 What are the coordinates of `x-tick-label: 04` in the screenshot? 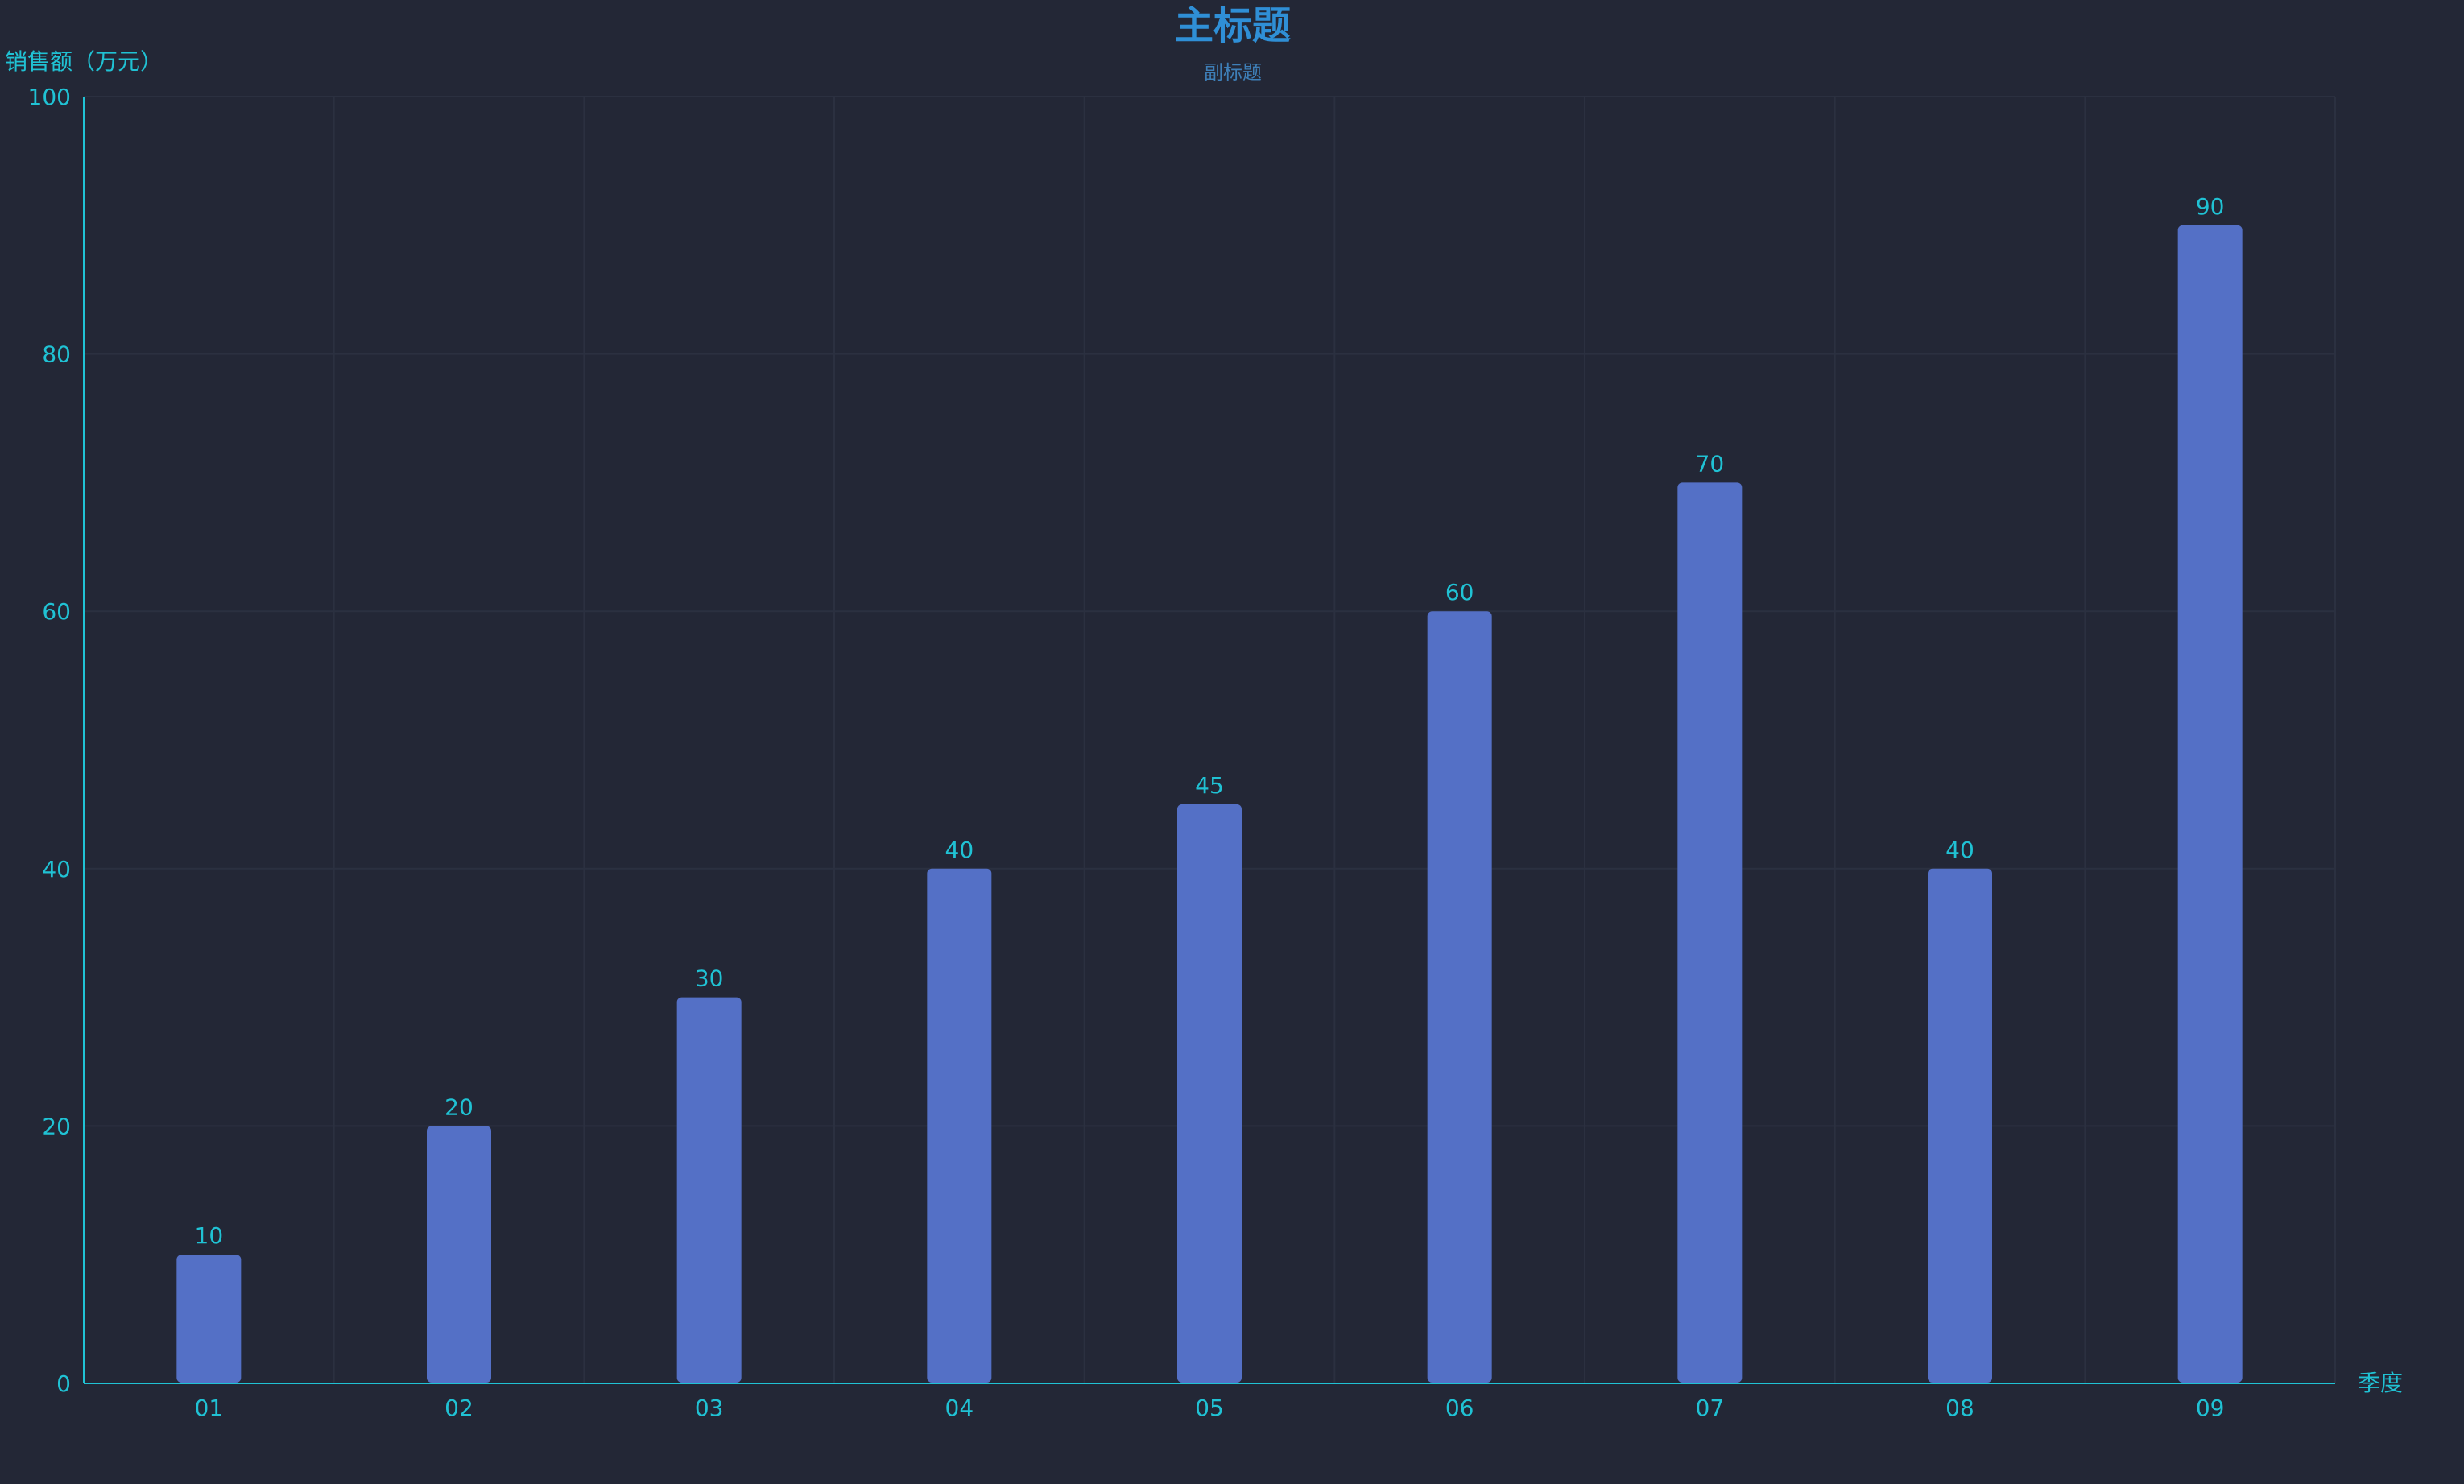 It's located at (959, 1408).